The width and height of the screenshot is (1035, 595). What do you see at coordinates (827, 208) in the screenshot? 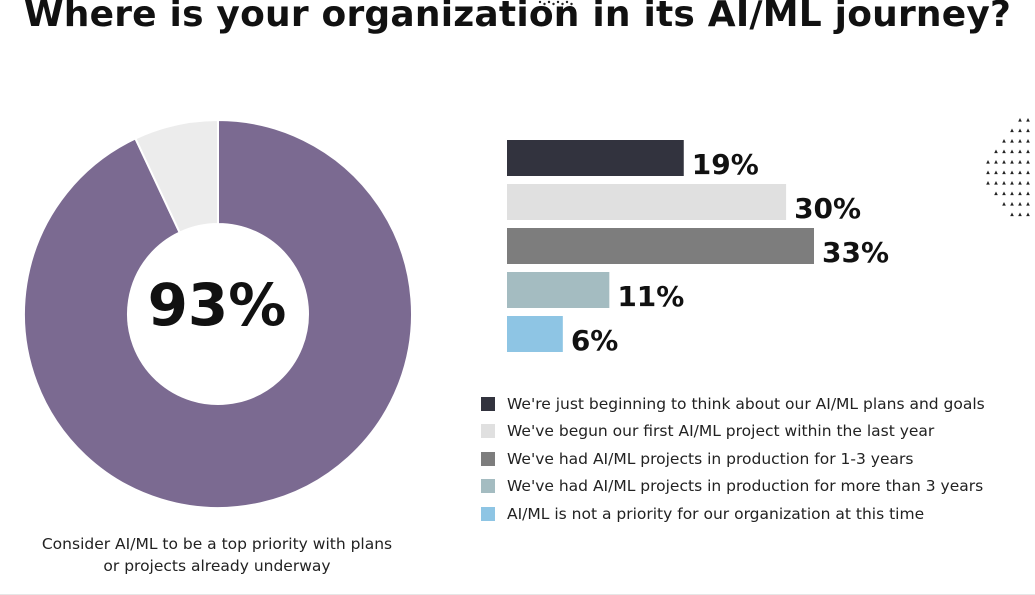
I see `bar-value-label-2: 30%` at bounding box center [827, 208].